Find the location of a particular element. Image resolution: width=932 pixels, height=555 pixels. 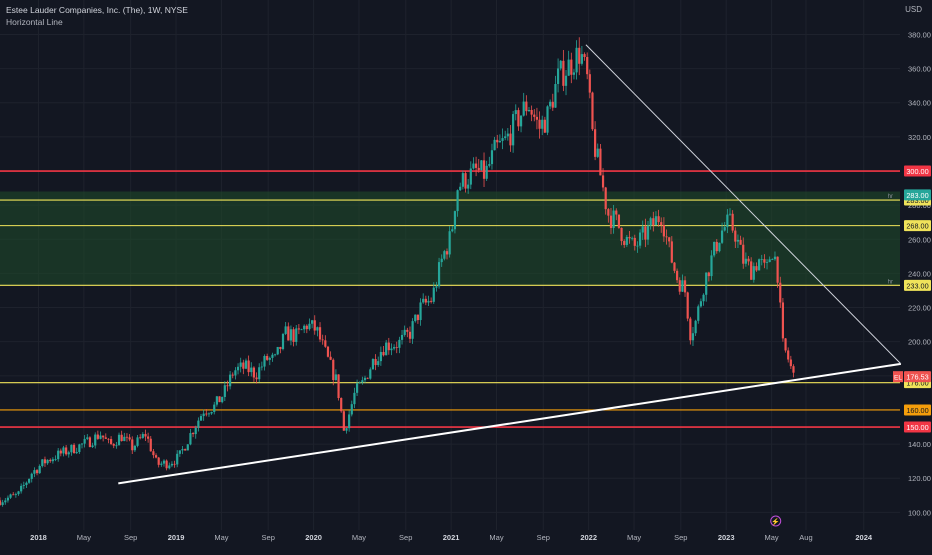

price-tag-text: 176.53 is located at coordinates (917, 377).